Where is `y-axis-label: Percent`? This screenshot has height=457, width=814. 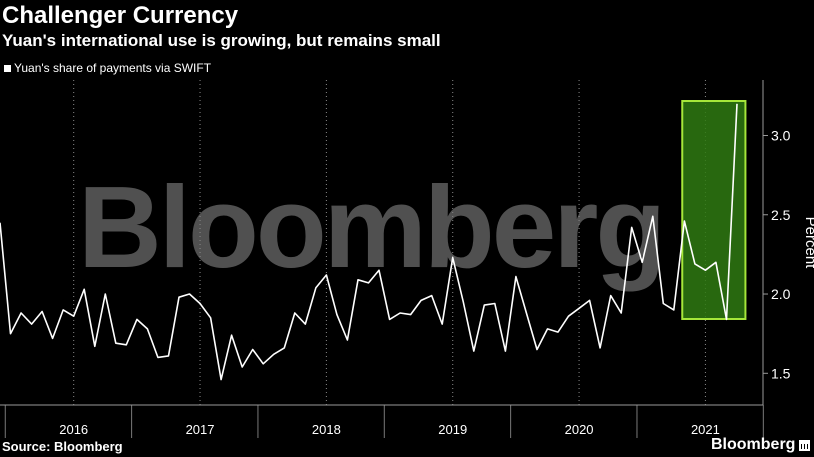 y-axis-label: Percent is located at coordinates (808, 243).